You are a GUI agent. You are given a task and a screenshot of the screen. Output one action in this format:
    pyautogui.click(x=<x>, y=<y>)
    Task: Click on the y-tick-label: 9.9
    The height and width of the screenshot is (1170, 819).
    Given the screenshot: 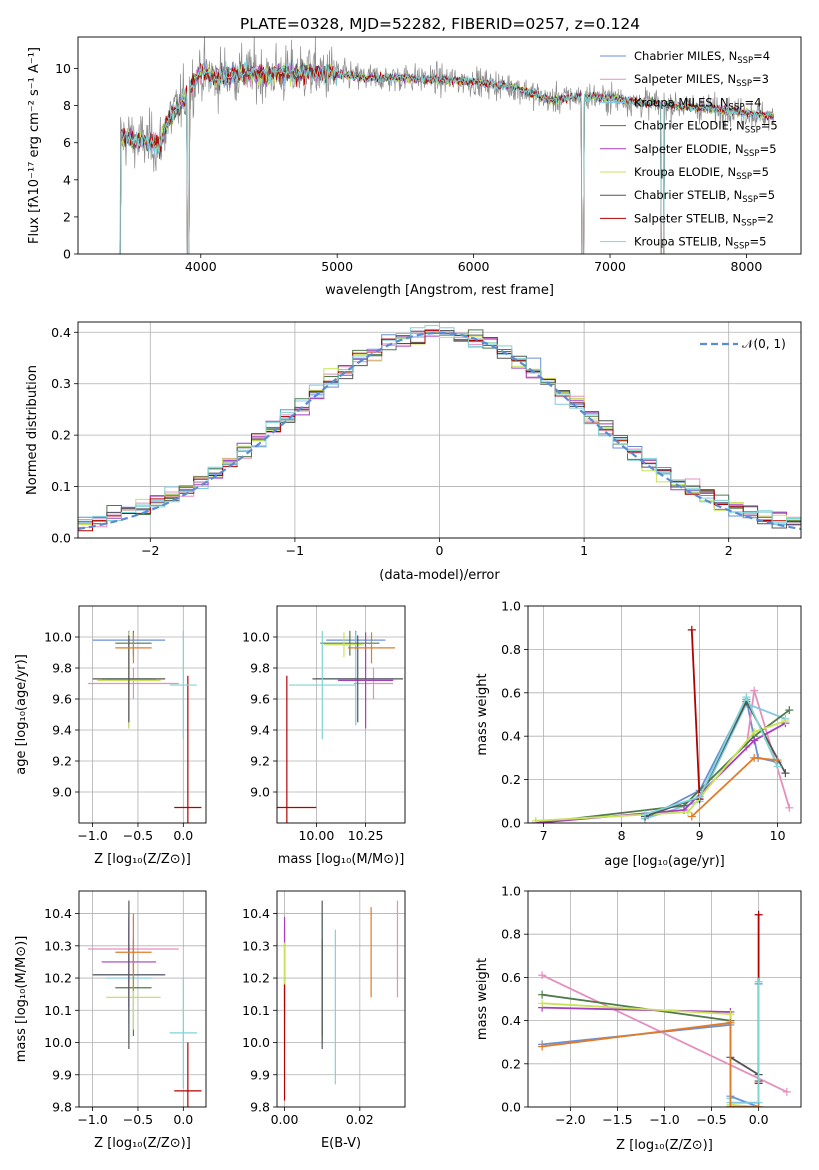 What is the action you would take?
    pyautogui.click(x=260, y=1074)
    